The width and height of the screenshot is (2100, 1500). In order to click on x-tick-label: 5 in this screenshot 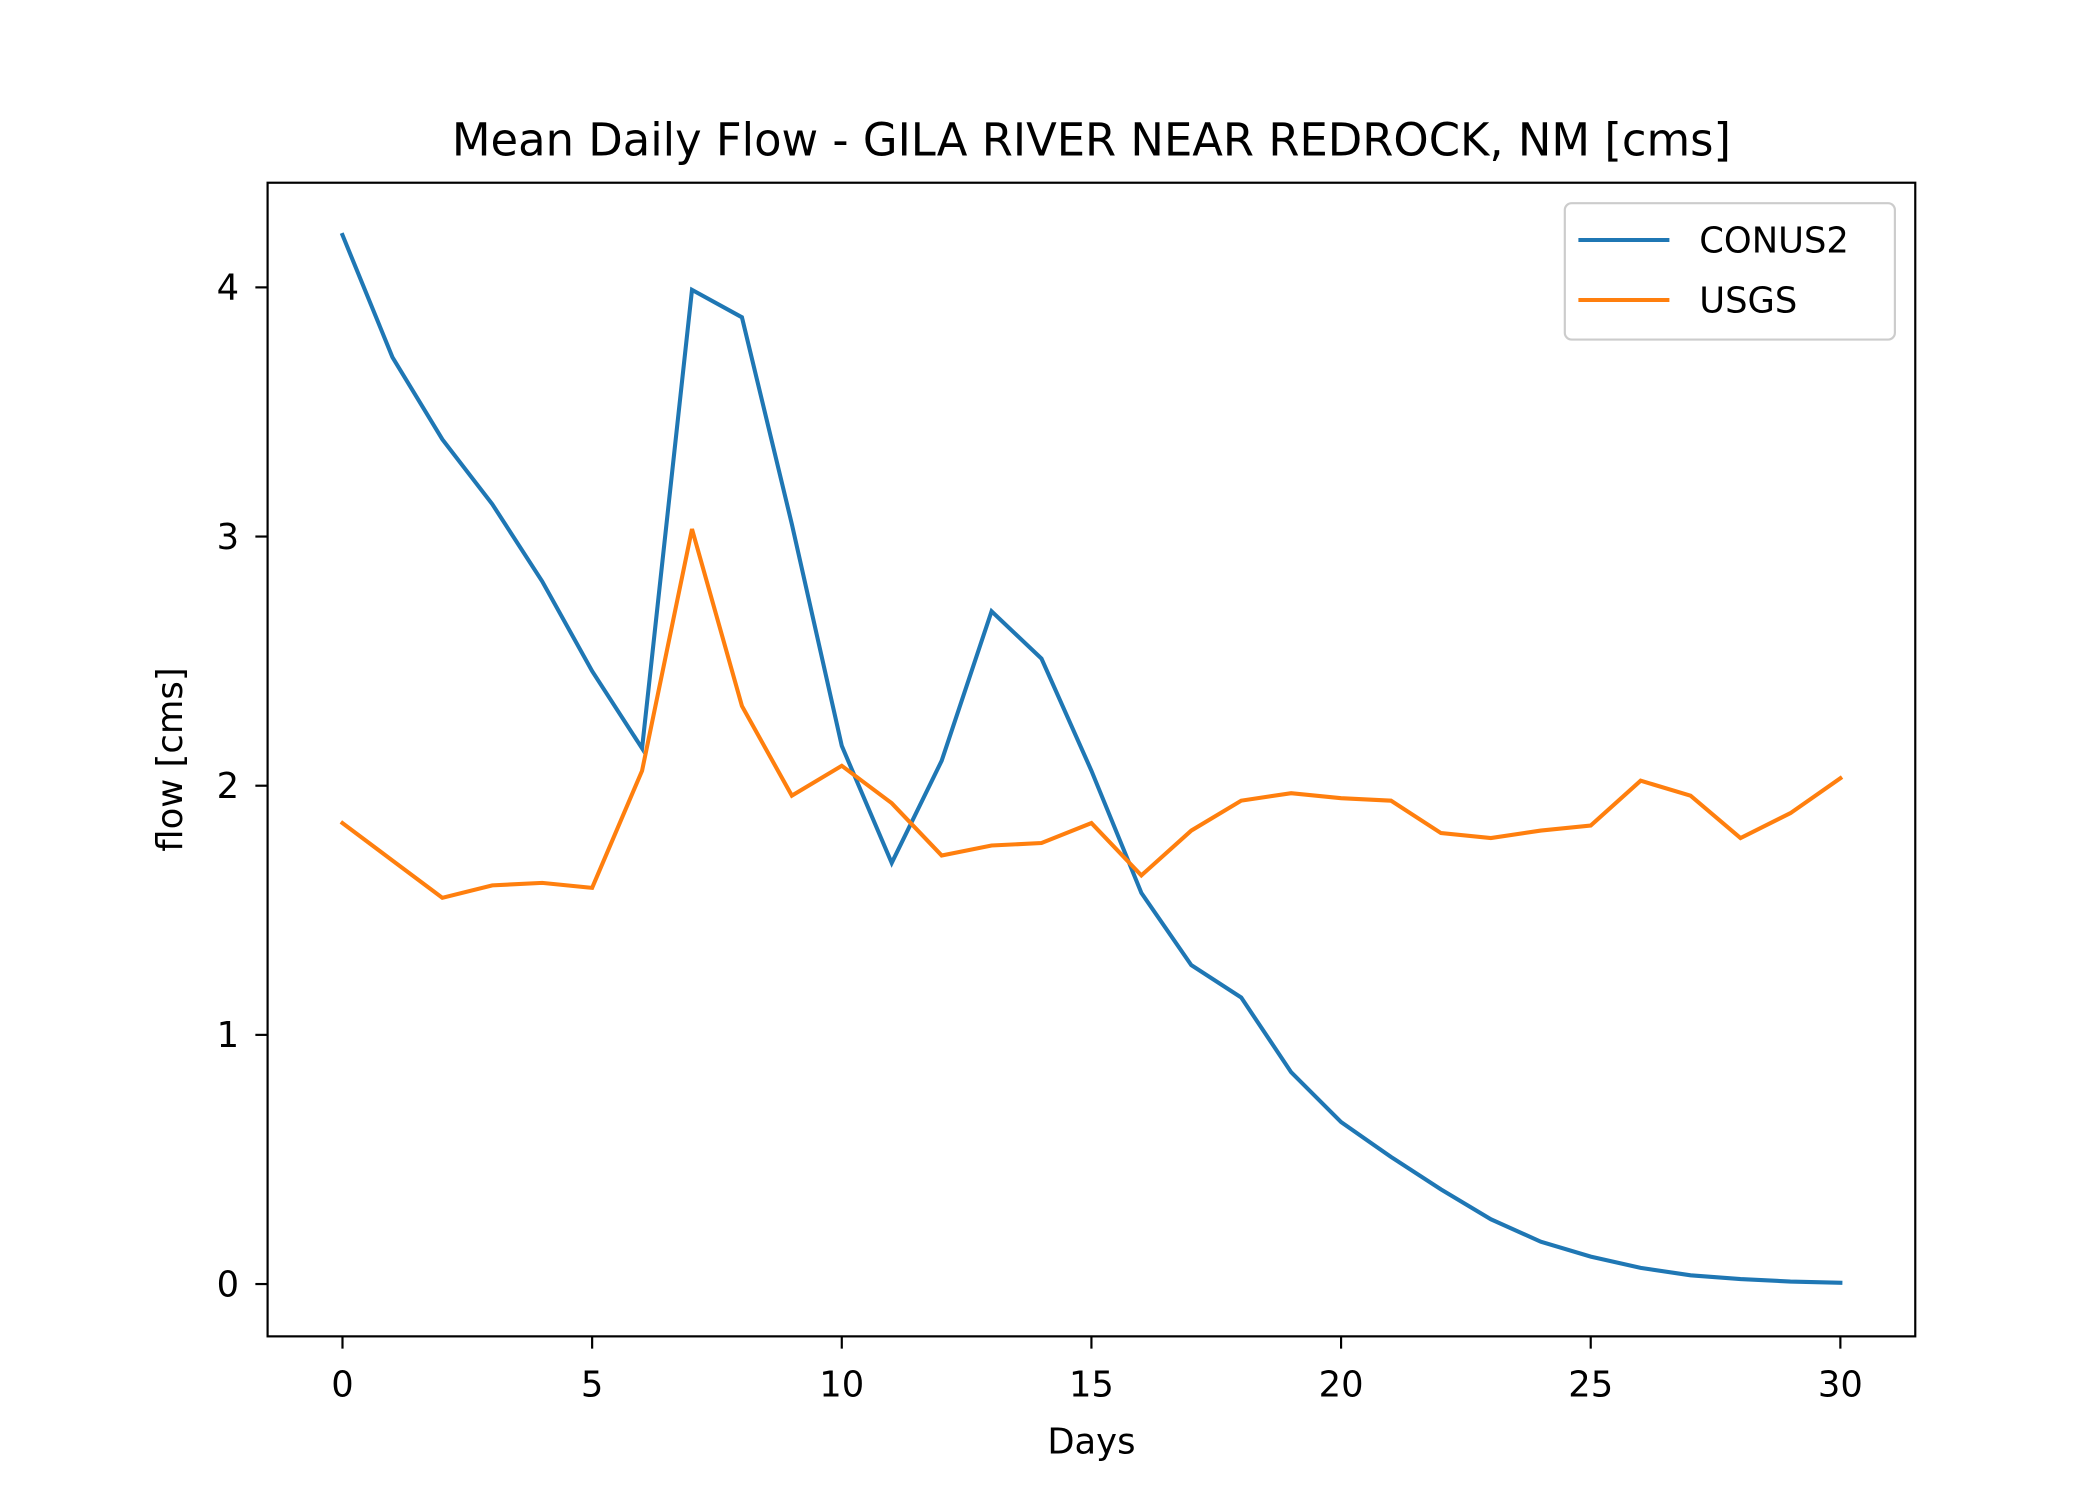, I will do `click(592, 1384)`.